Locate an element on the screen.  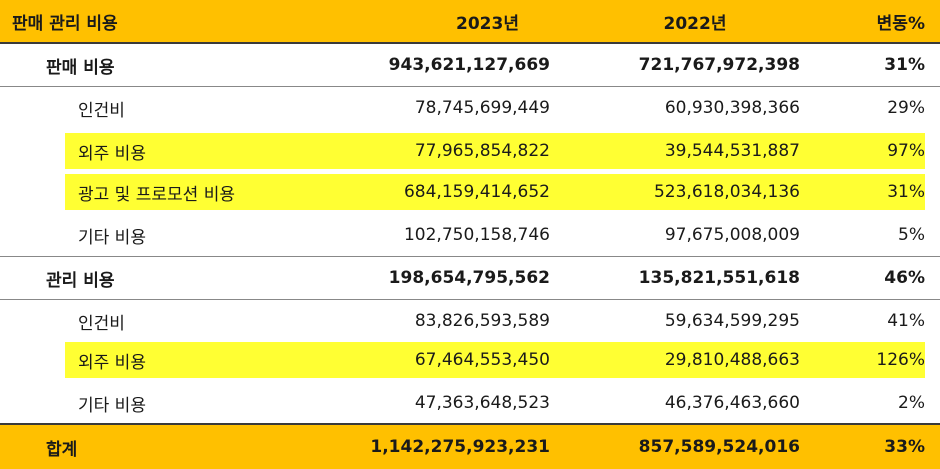
row-2023: 102,750,158,746 is located at coordinates (476, 235).